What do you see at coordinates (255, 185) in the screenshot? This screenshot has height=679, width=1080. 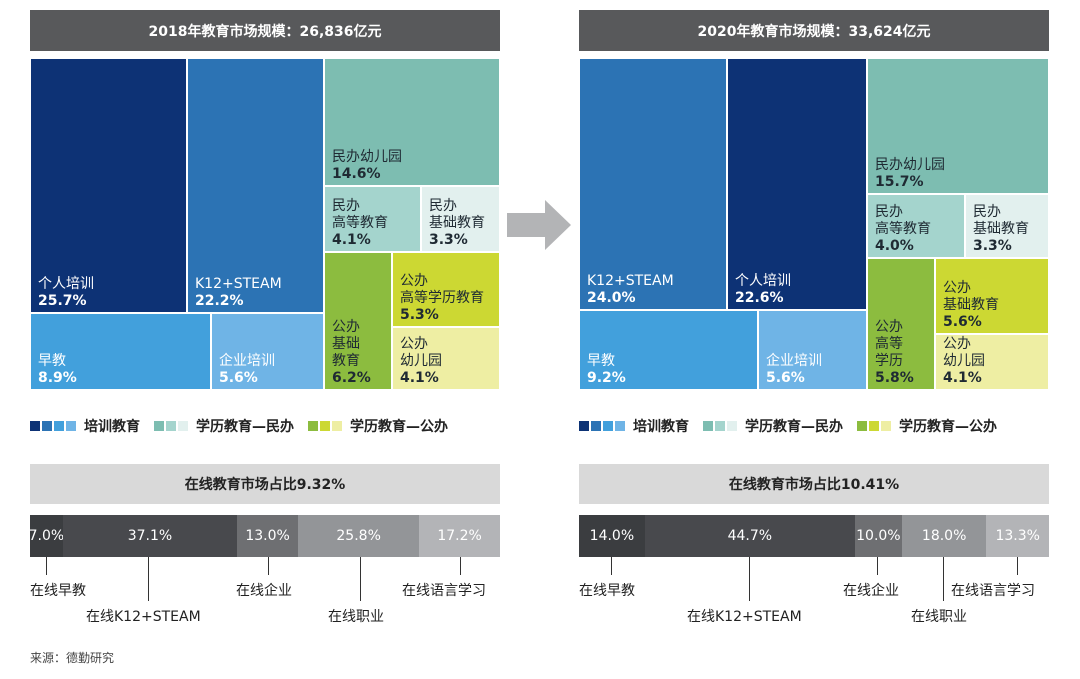 I see `treemap-cell-k12-steam: K12+STEAM 22.2%` at bounding box center [255, 185].